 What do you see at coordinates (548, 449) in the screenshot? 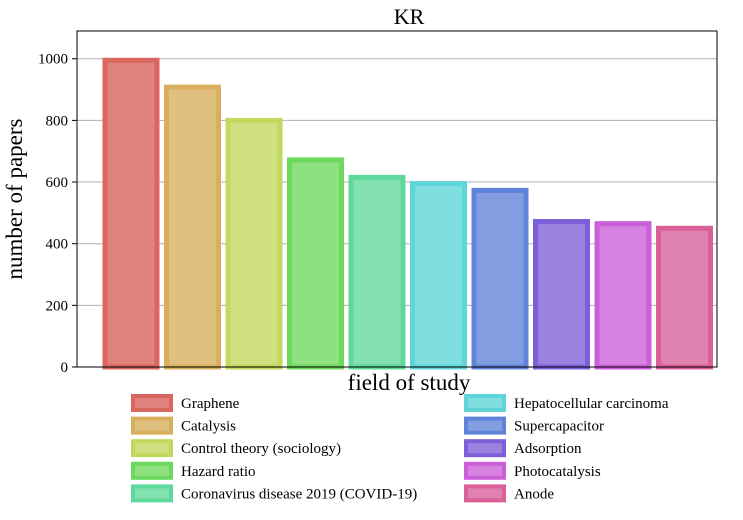
I see `legend-label: Adsorption` at bounding box center [548, 449].